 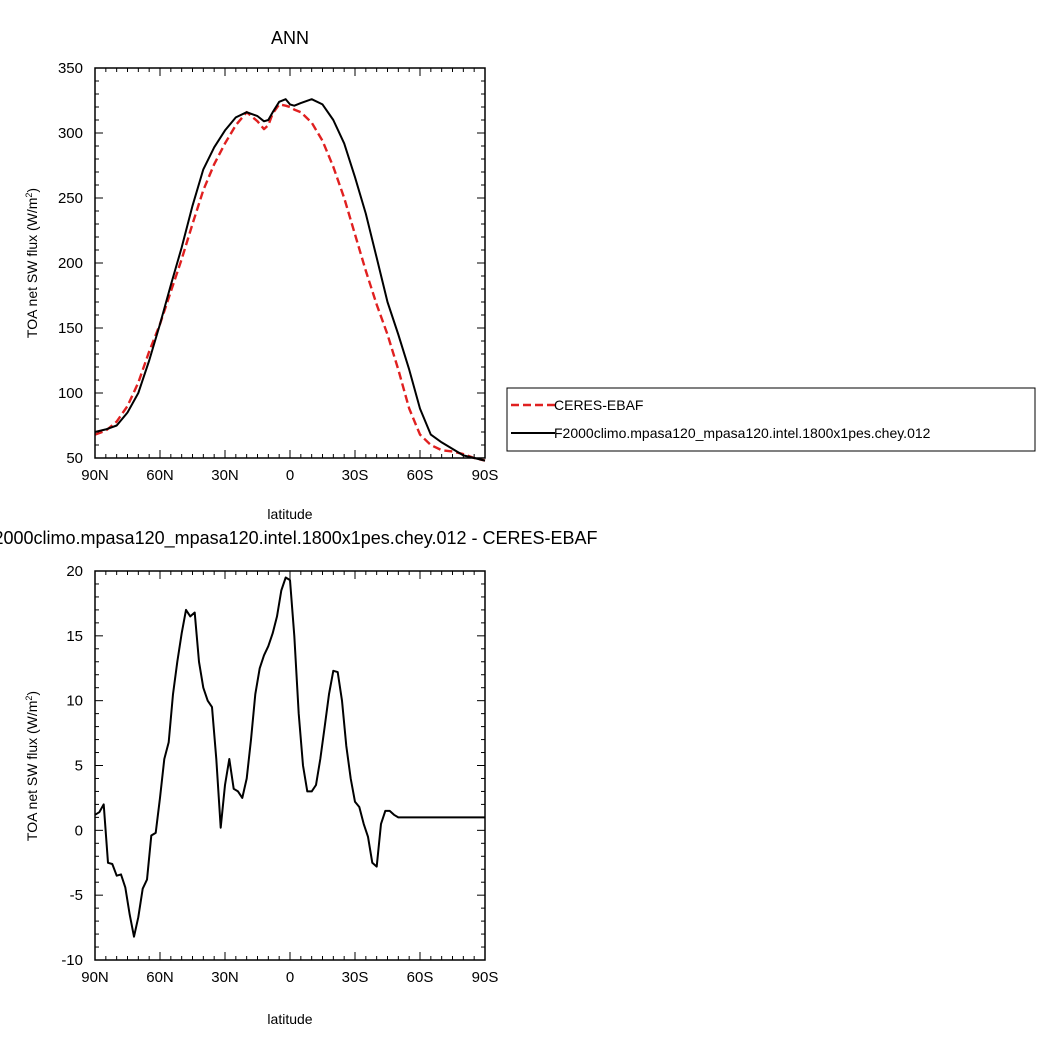 I want to click on bottom-ytick-label: -10, so click(x=72, y=960).